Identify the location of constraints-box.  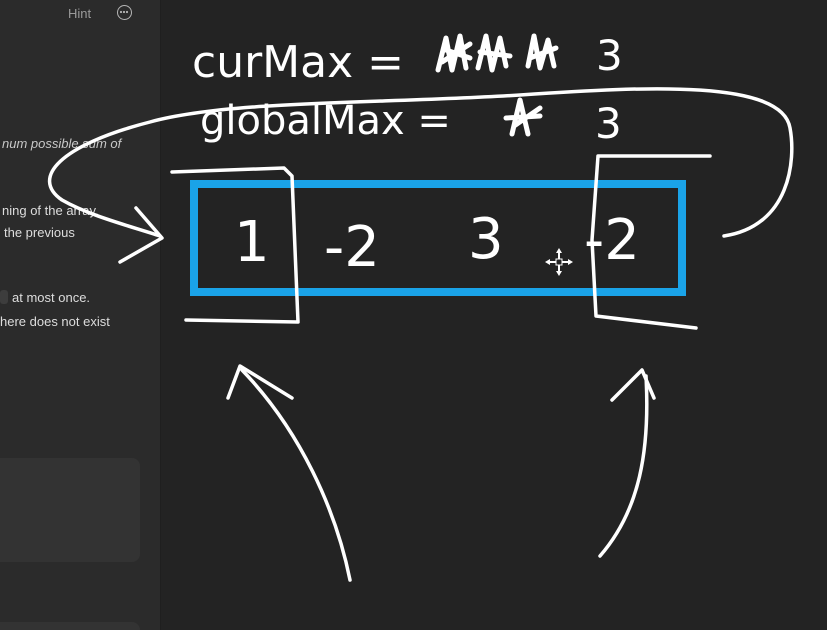
(70, 626).